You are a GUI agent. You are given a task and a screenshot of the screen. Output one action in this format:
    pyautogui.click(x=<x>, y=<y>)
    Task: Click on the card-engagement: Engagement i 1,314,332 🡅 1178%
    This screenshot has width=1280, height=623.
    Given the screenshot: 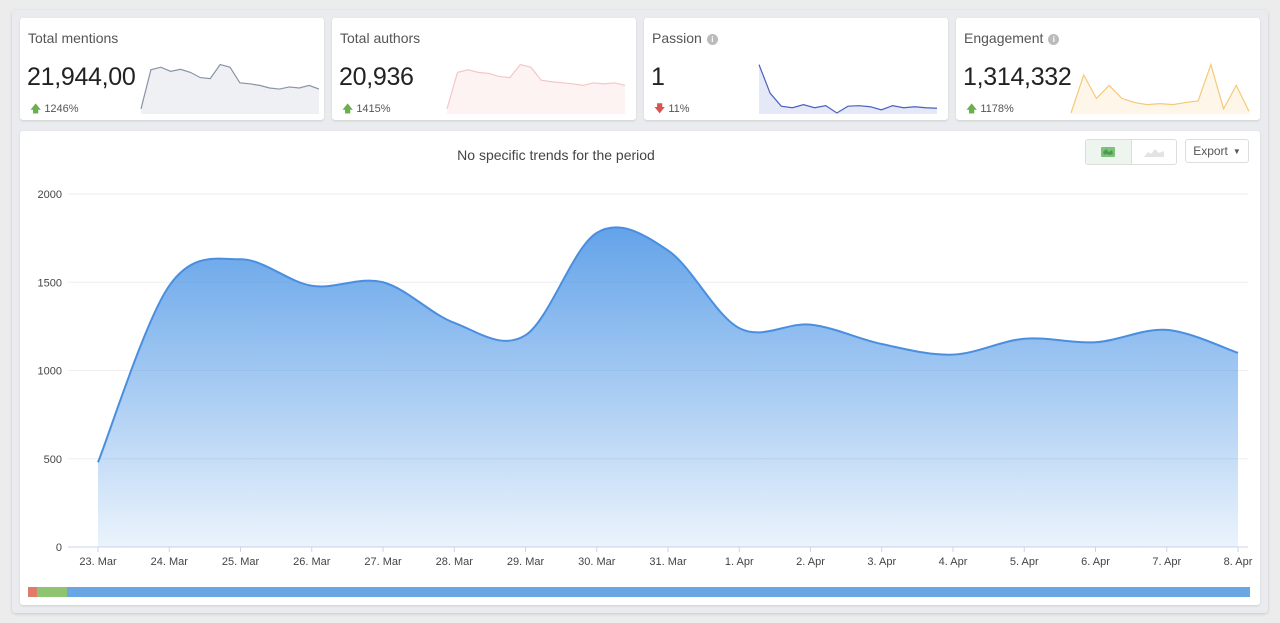 What is the action you would take?
    pyautogui.click(x=1108, y=69)
    